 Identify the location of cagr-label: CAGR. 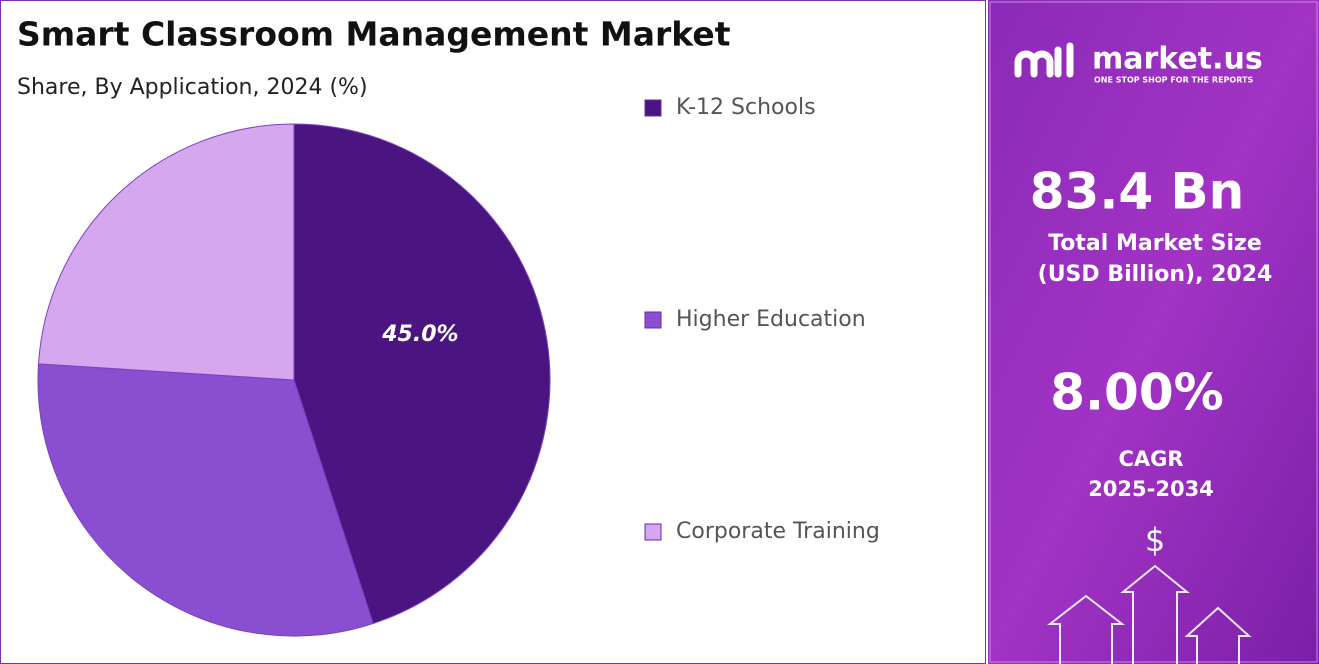
(1150, 459).